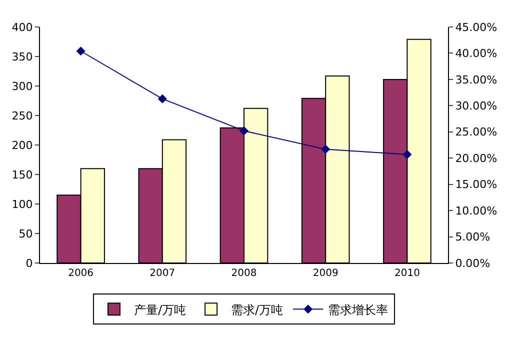  What do you see at coordinates (476, 53) in the screenshot?
I see `y2-tick-label: 40.00%` at bounding box center [476, 53].